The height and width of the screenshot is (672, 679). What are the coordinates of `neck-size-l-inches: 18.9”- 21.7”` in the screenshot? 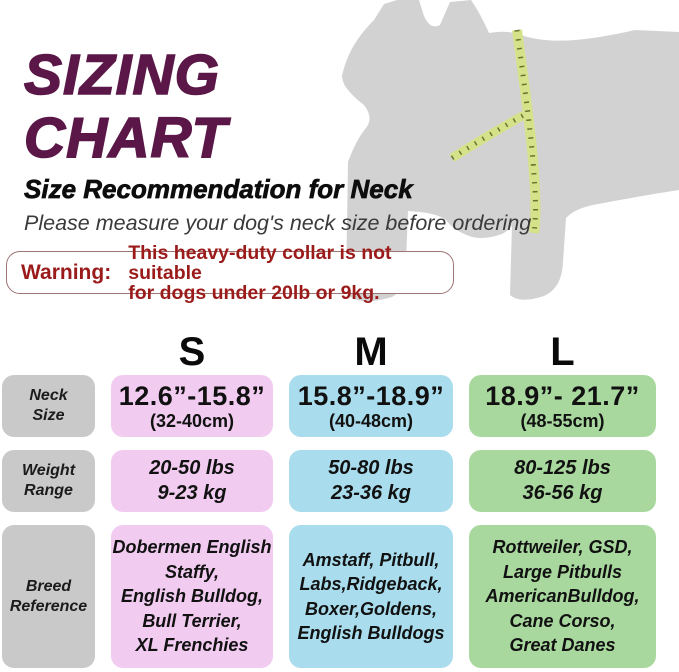 It's located at (562, 396).